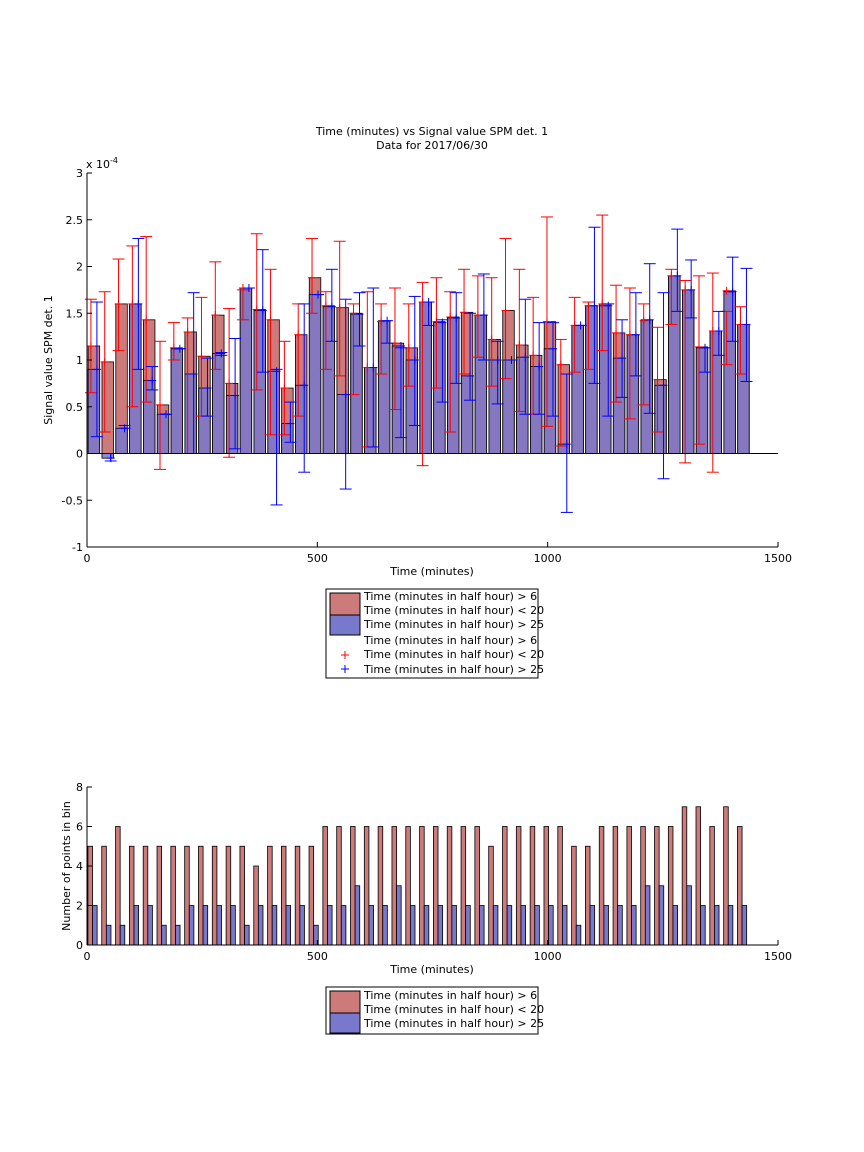 This screenshot has height=1152, width=864. Describe the element at coordinates (417, 876) in the screenshot. I see `count-bars` at that location.